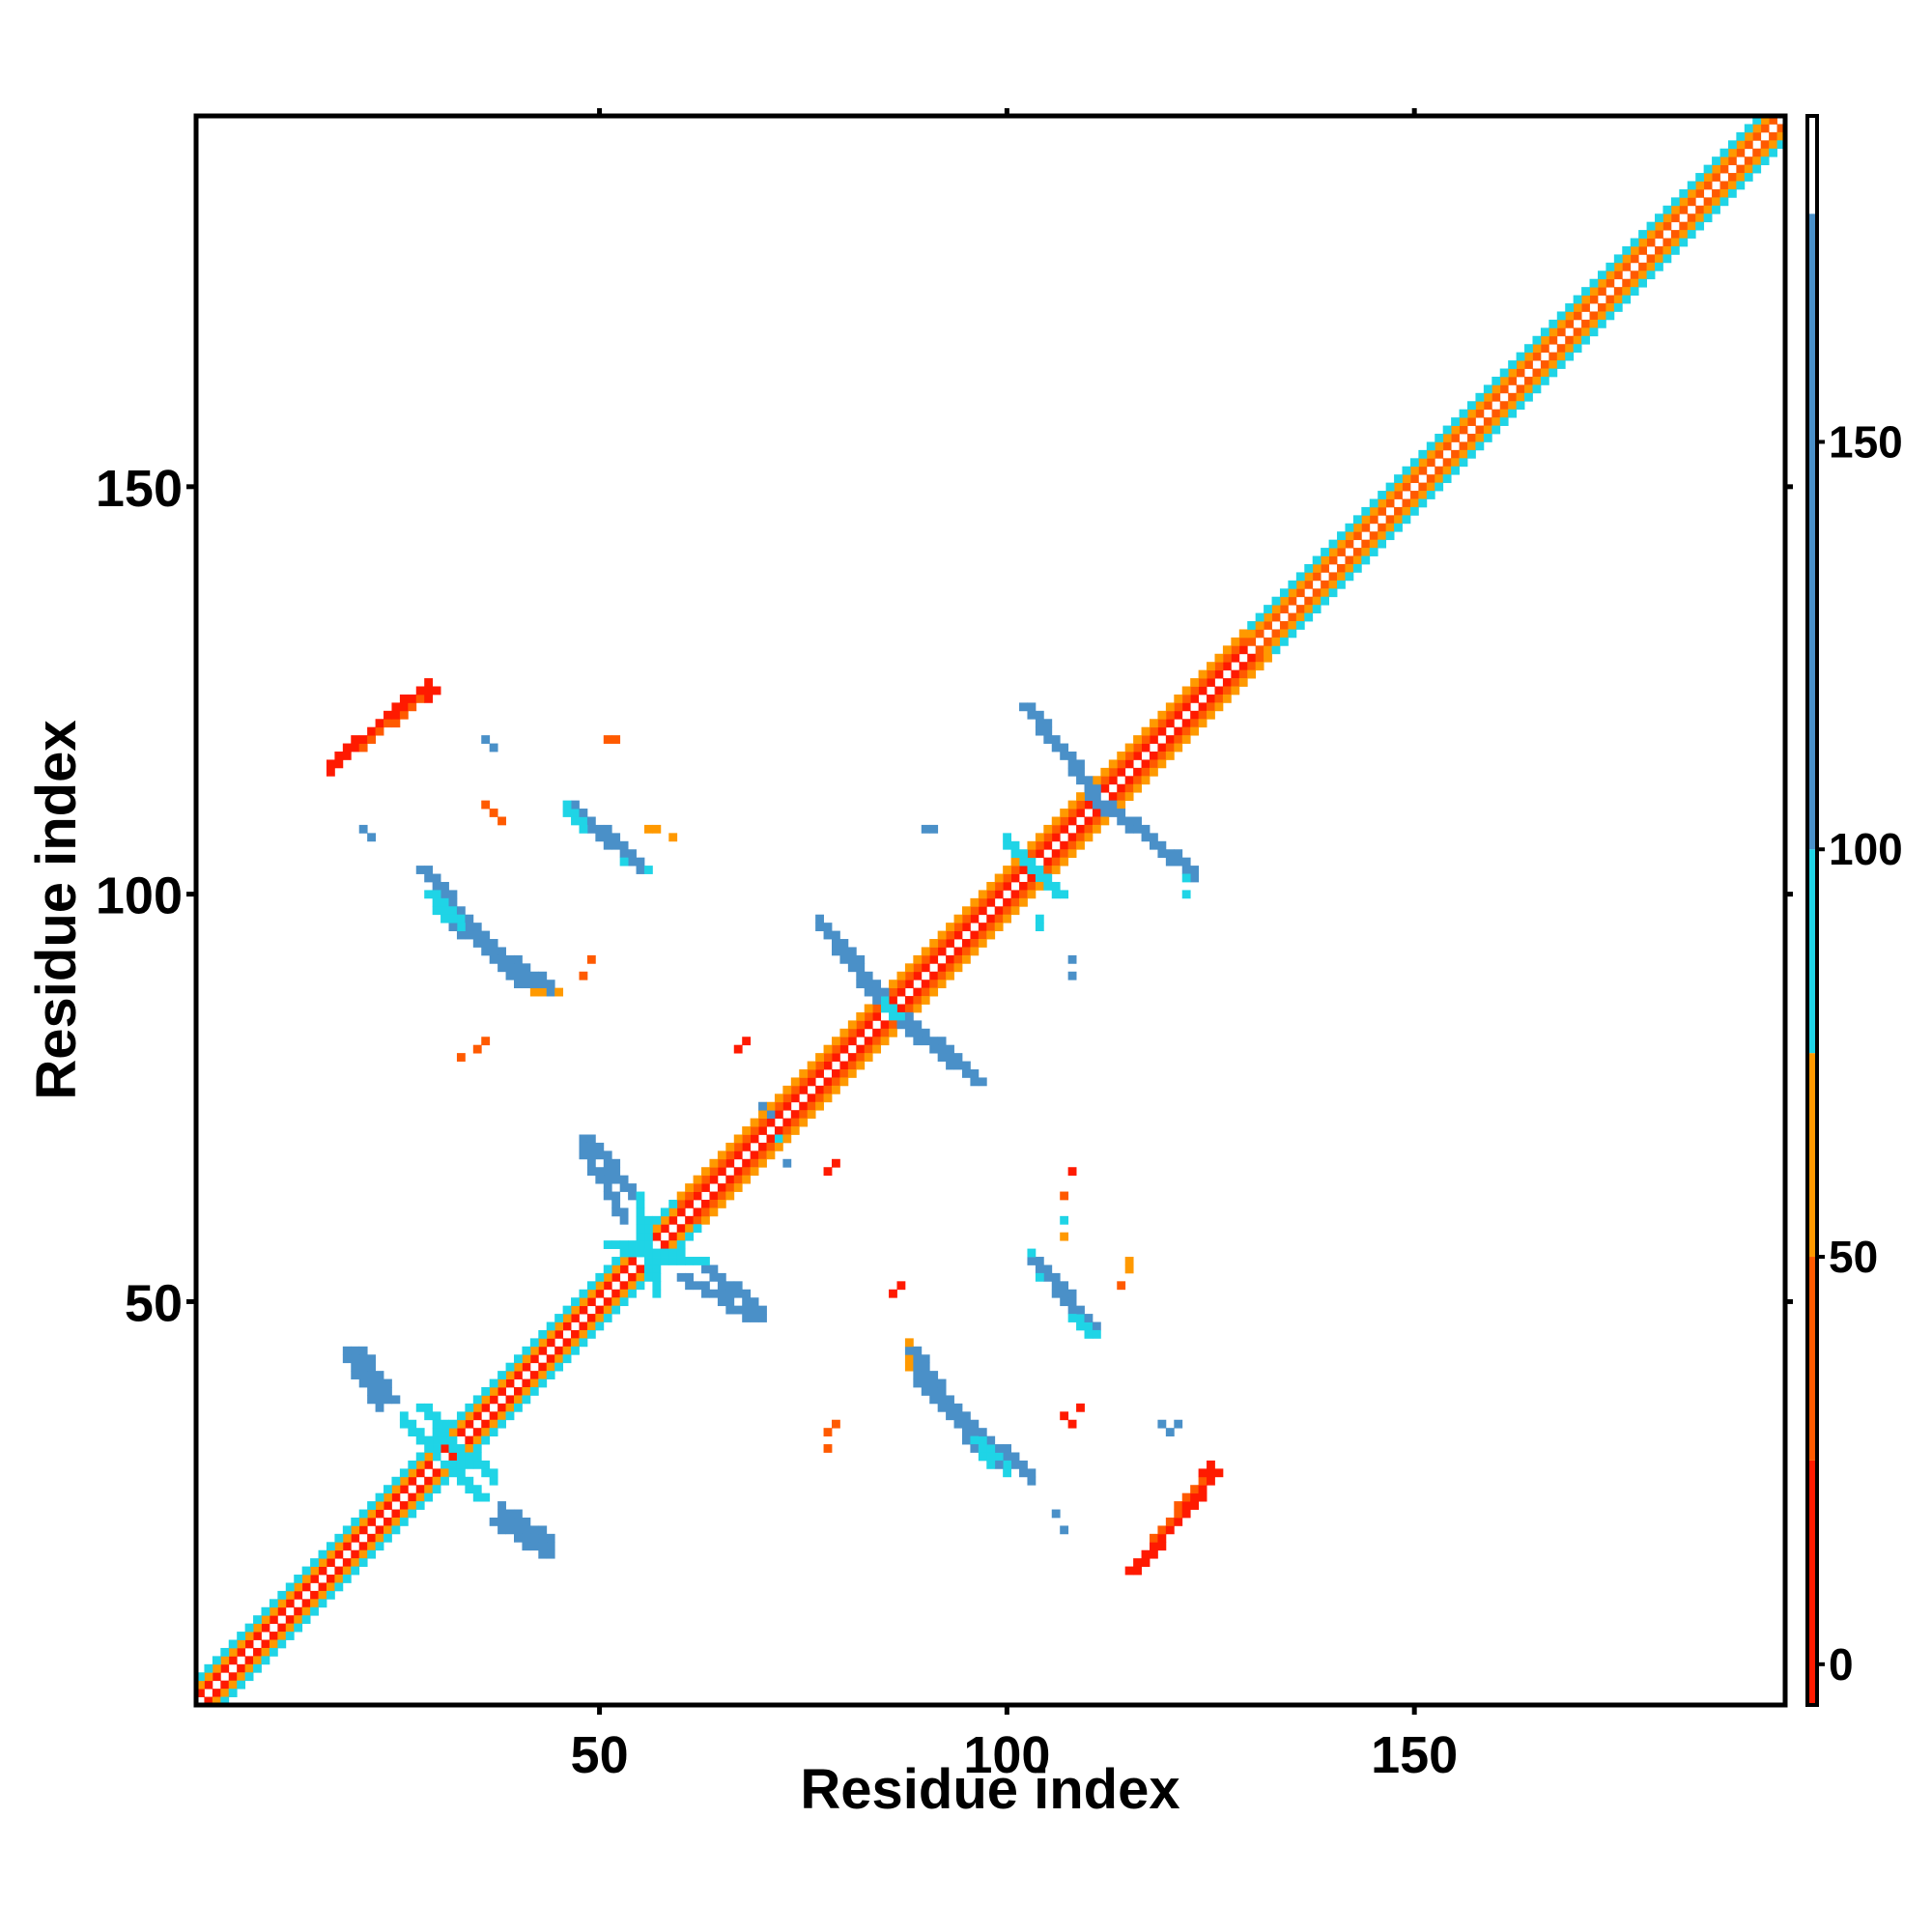 Image resolution: width=1932 pixels, height=1932 pixels. What do you see at coordinates (1812, 951) in the screenshot?
I see `colorbar-bin` at bounding box center [1812, 951].